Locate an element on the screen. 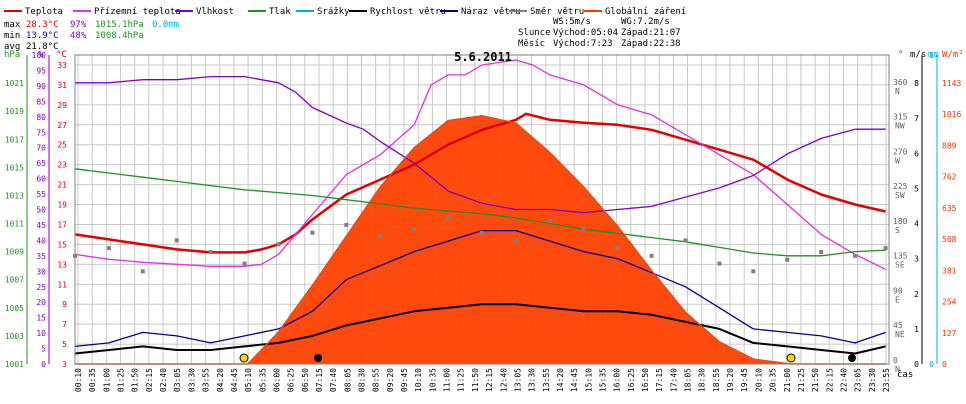 This screenshot has height=404, width=966. wm2-tick-label: 762 is located at coordinates (949, 177).